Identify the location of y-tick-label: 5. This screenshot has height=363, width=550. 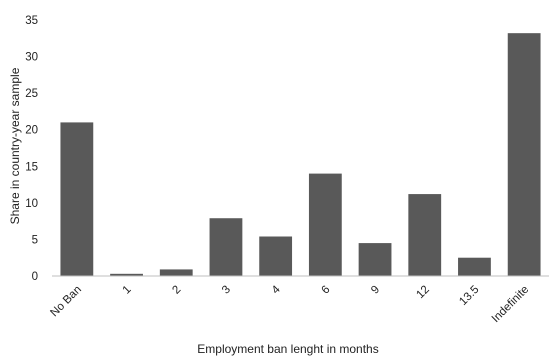
(35, 240).